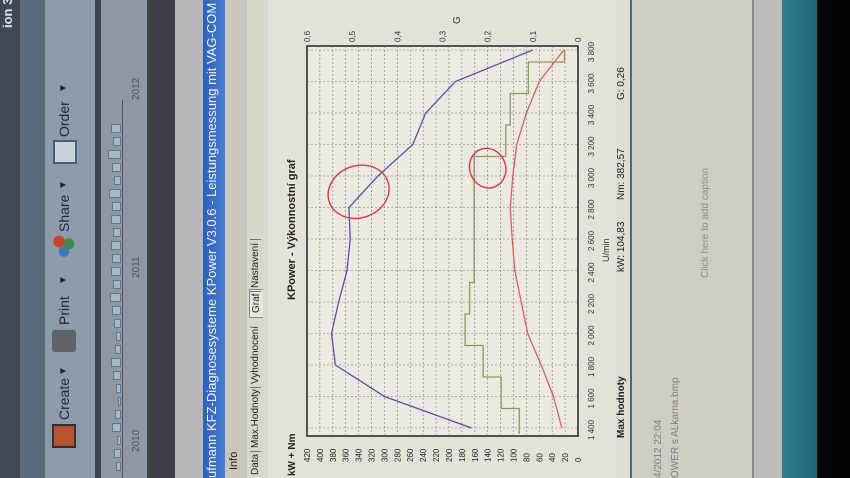 The height and width of the screenshot is (478, 850). I want to click on series-line-g, so click(515, 242).